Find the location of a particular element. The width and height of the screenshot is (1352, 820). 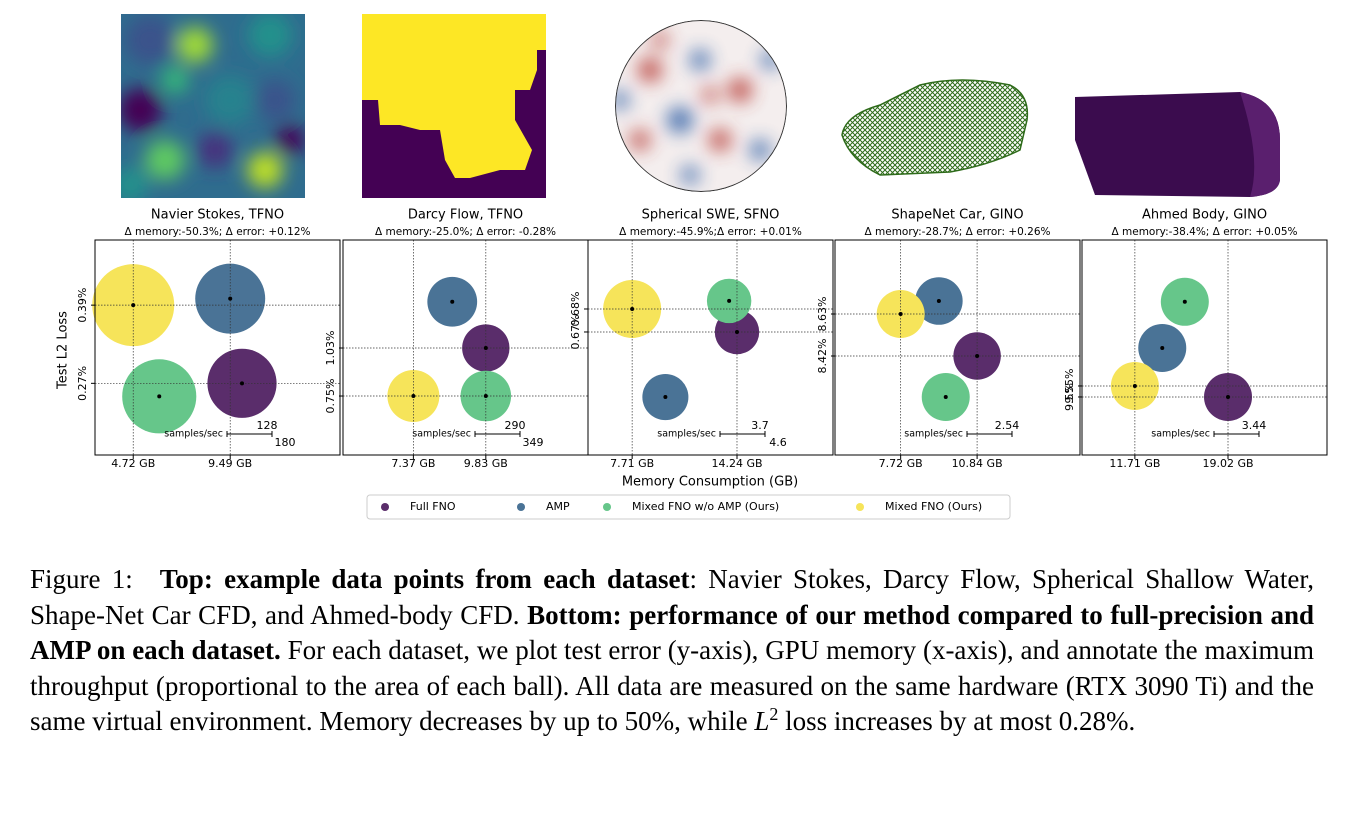

throughput-value: 349 is located at coordinates (533, 442).